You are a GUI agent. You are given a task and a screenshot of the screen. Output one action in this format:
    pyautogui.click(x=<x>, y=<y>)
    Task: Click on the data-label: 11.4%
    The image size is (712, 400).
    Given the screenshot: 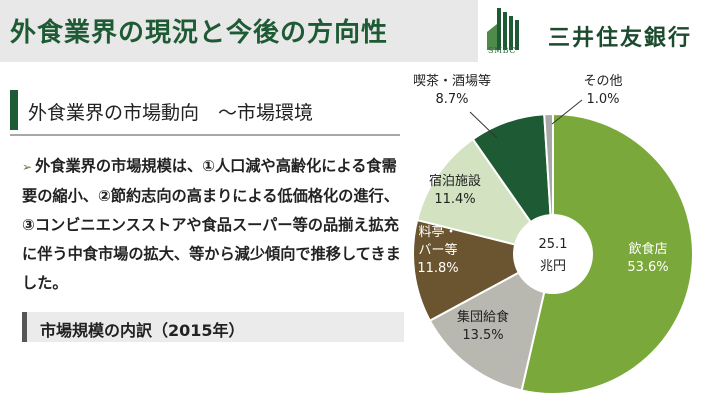 What is the action you would take?
    pyautogui.click(x=454, y=199)
    